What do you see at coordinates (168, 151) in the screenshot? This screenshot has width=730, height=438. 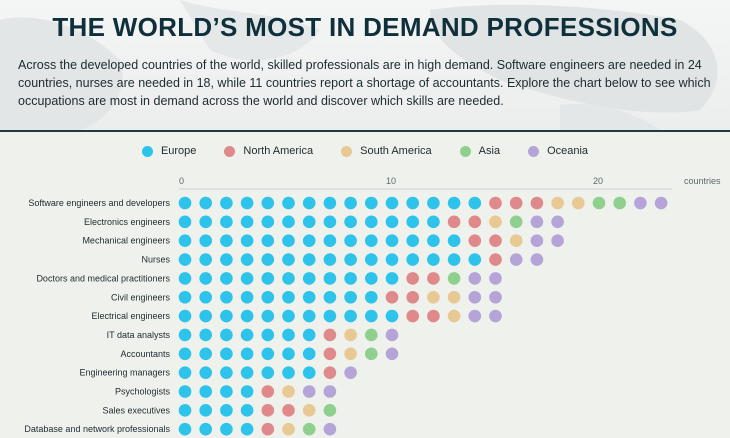 I see `legend-item-europe: Europe` at bounding box center [168, 151].